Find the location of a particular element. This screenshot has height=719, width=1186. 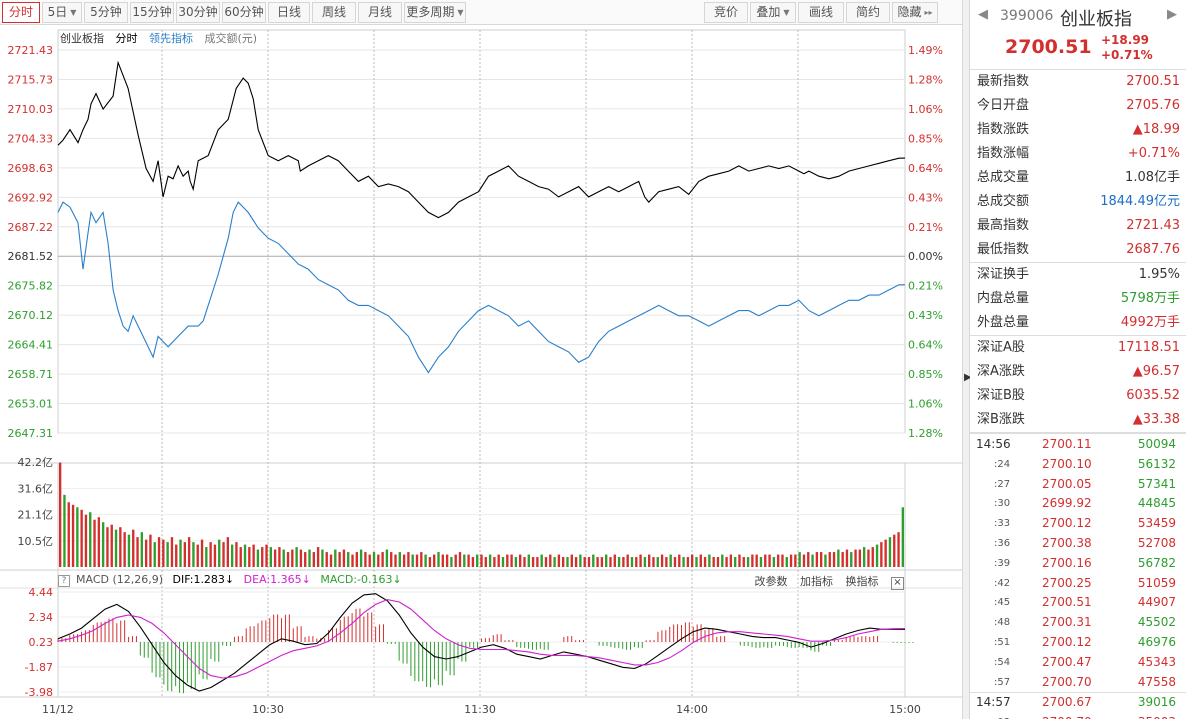

tick-volume: 44907 is located at coordinates (1156, 602).